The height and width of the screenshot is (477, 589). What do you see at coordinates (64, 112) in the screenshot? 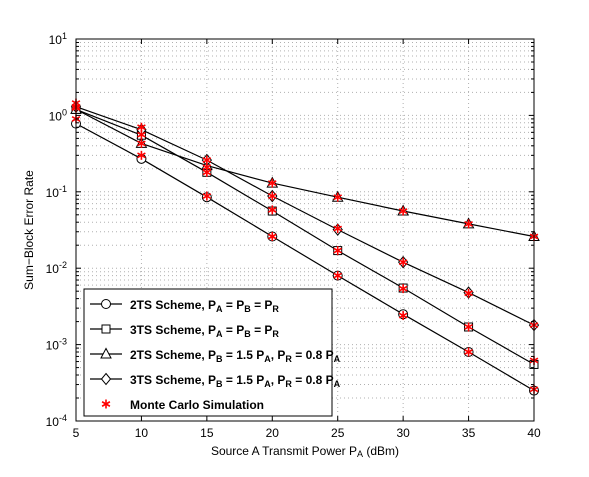
I see `y-tick-label-exponent: 0` at bounding box center [64, 112].